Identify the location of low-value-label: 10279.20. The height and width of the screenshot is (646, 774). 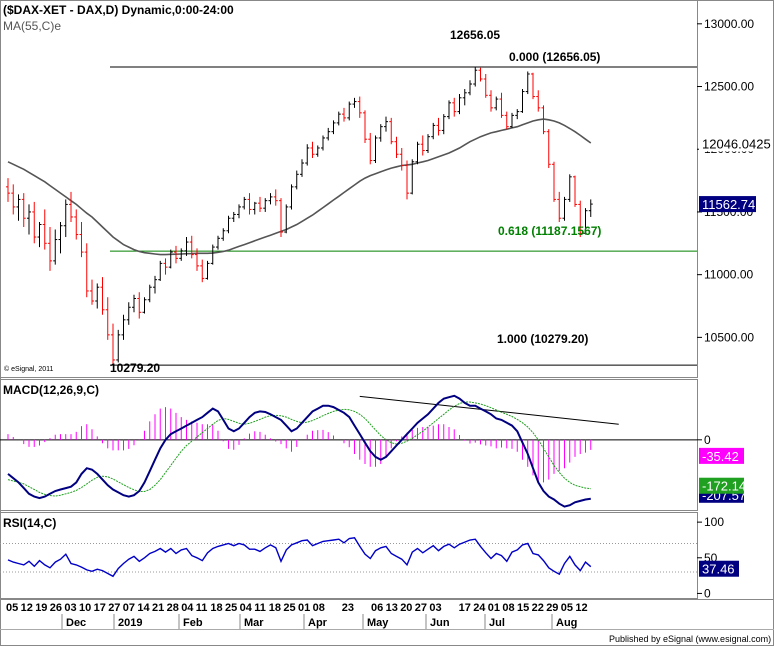
(135, 368).